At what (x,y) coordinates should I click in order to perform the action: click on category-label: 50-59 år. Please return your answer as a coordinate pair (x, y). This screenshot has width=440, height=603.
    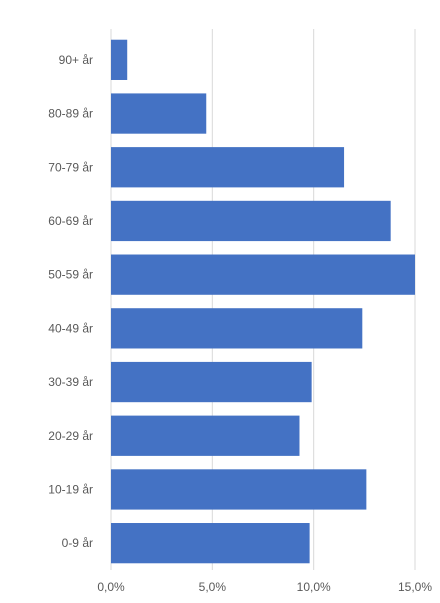
    Looking at the image, I should click on (70, 275).